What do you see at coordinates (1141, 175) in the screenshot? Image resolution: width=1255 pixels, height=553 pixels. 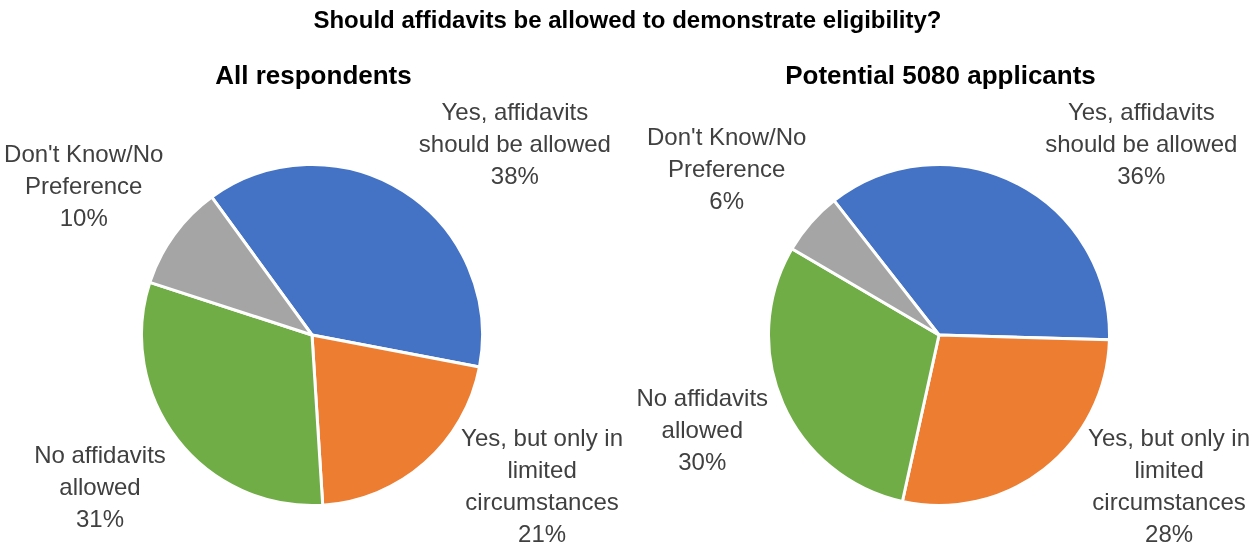 I see `data-label: 36%` at bounding box center [1141, 175].